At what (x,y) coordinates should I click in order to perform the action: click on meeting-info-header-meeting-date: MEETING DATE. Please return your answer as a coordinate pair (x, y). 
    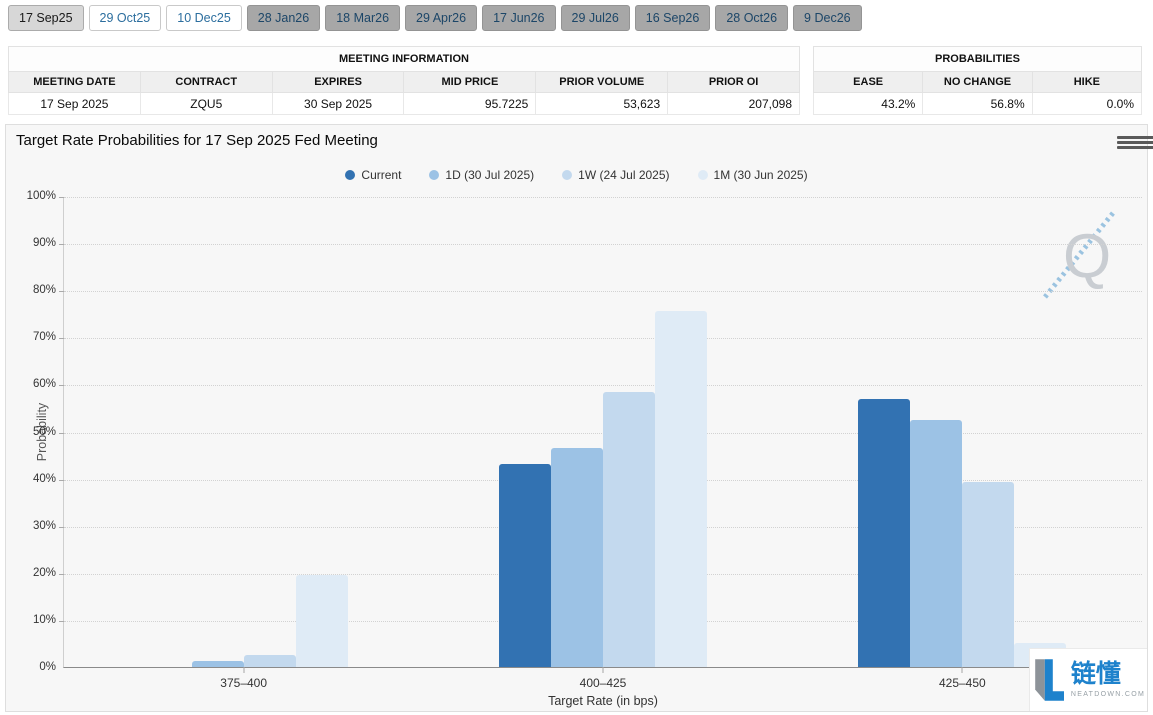
    Looking at the image, I should click on (74, 82).